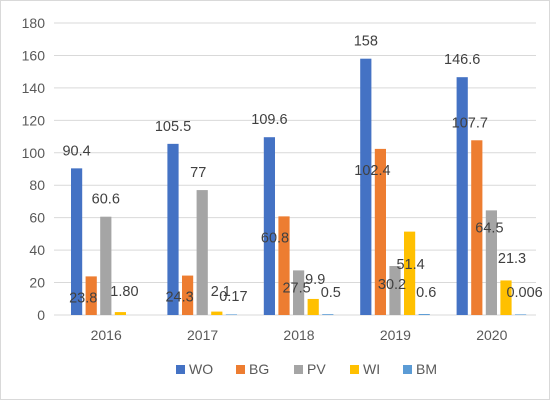 The image size is (550, 401). I want to click on data-label-wo-2018: 109.6, so click(269, 120).